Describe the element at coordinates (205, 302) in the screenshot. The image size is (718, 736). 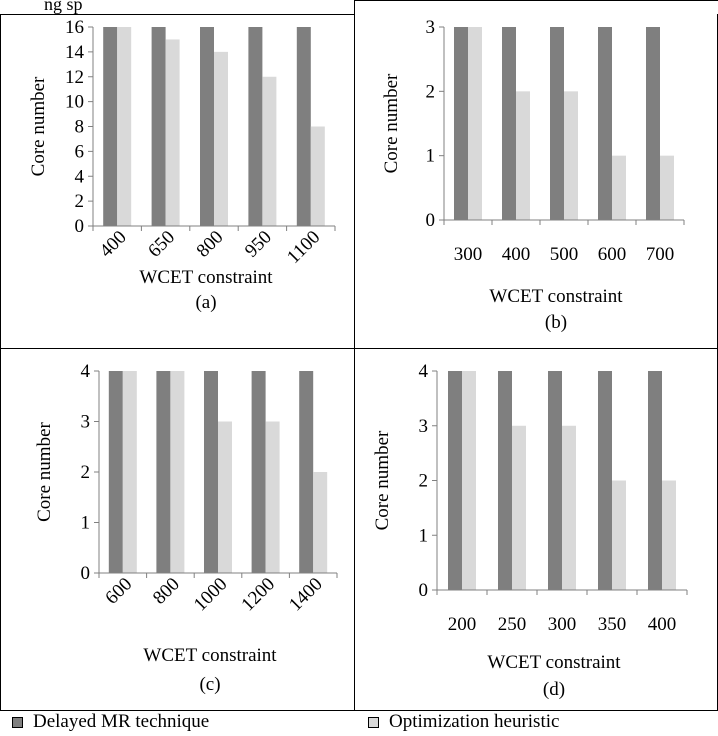
I see `panel-label: (a)` at that location.